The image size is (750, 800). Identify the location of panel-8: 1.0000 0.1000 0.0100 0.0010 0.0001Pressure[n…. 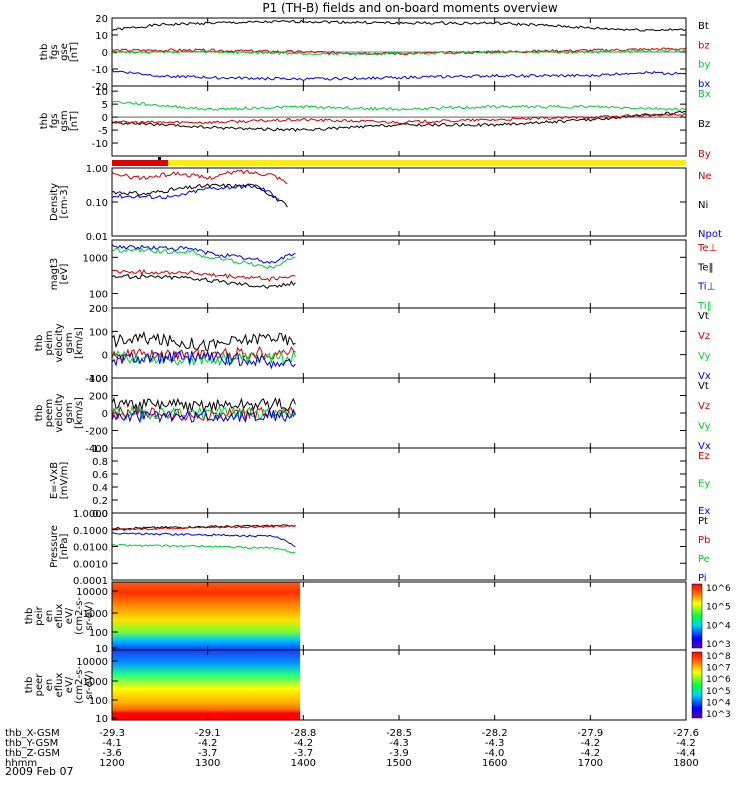
(379, 548).